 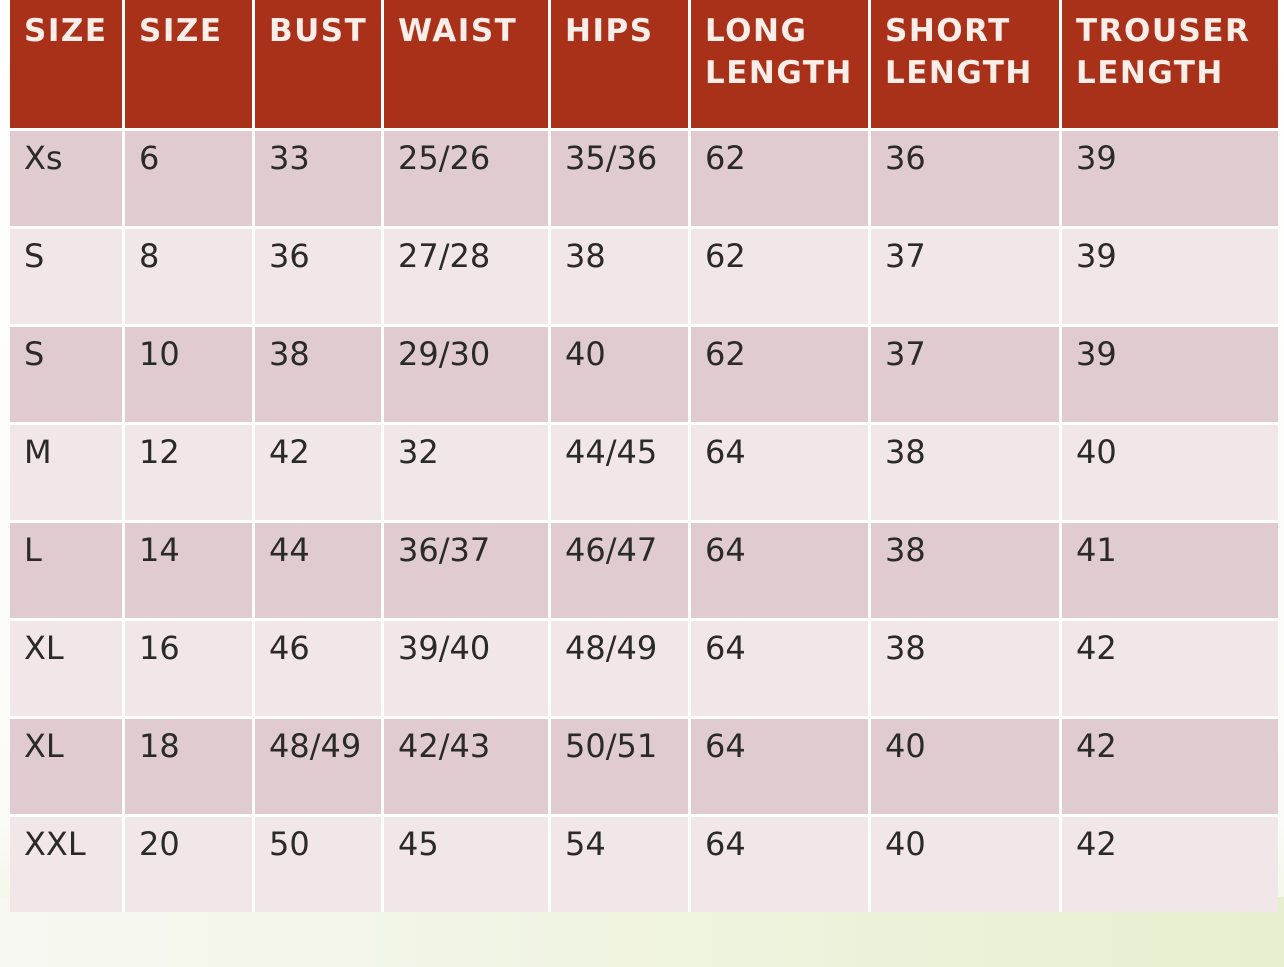 What do you see at coordinates (466, 374) in the screenshot?
I see `table-cell: 29/30` at bounding box center [466, 374].